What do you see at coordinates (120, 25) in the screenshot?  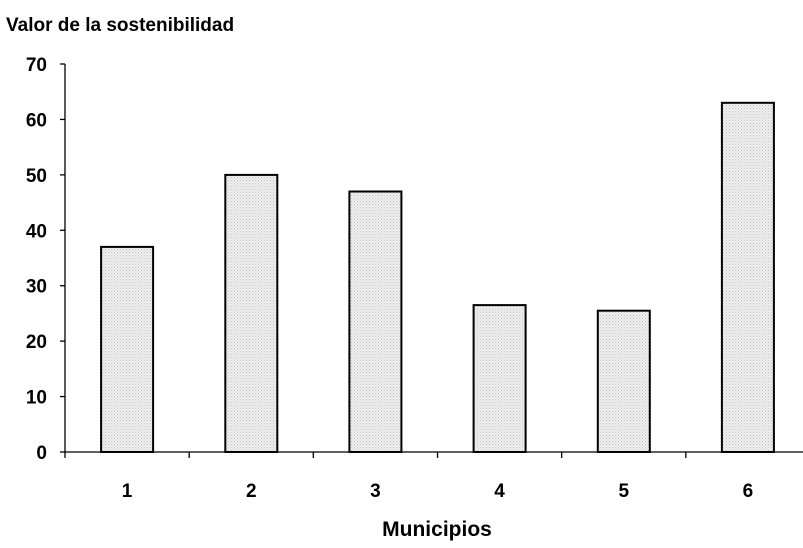 I see `y-axis-title: Valor de la sostenibilidad` at bounding box center [120, 25].